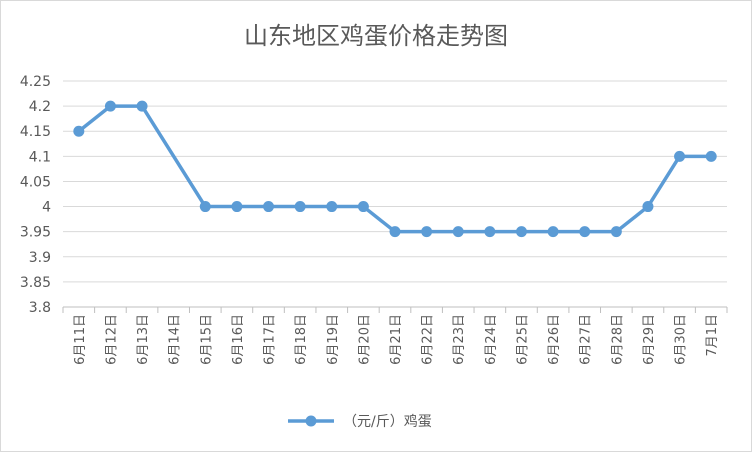 The height and width of the screenshot is (452, 752). What do you see at coordinates (175, 339) in the screenshot?
I see `x-tick-label: 6月14日` at bounding box center [175, 339].